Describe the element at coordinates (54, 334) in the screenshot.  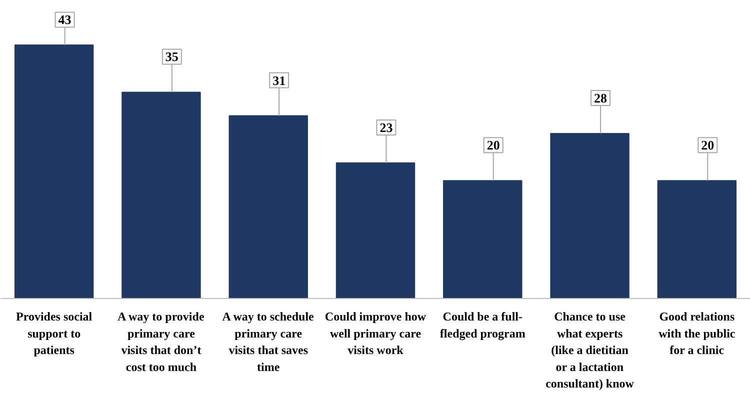
I see `x-tick-label: Provides social support to patients` at that location.